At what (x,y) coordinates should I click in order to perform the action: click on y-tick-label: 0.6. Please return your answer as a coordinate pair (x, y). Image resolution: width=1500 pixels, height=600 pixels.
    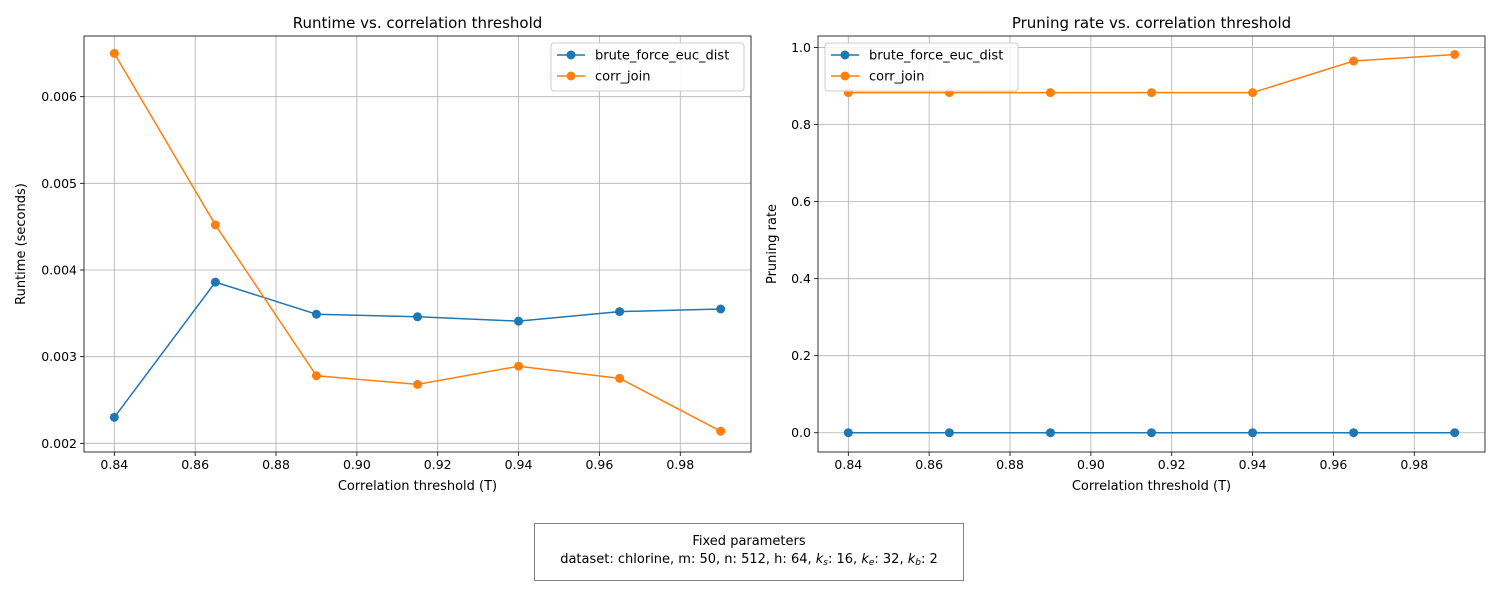
    Looking at the image, I should click on (801, 201).